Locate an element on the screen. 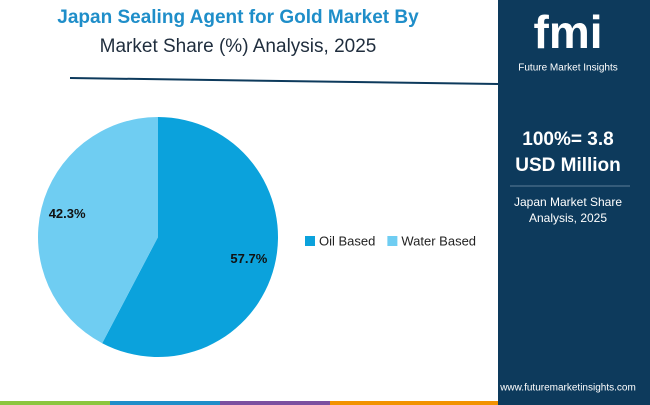 Image resolution: width=650 pixels, height=405 pixels. data-label: 57.7% is located at coordinates (248, 258).